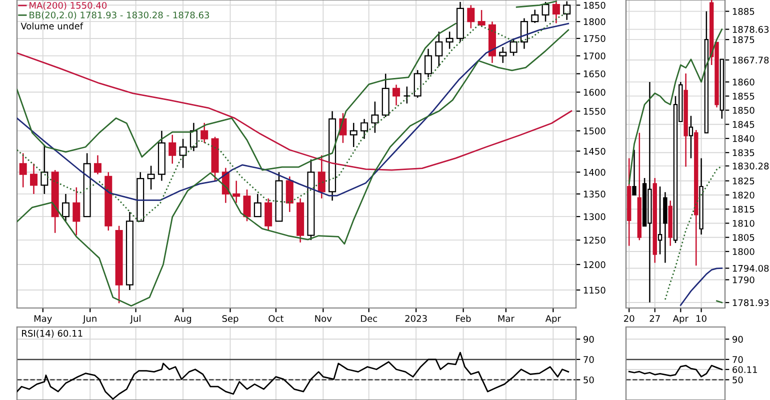 The height and width of the screenshot is (400, 770). What do you see at coordinates (743, 152) in the screenshot?
I see `y-tick-label: 1835` at bounding box center [743, 152].